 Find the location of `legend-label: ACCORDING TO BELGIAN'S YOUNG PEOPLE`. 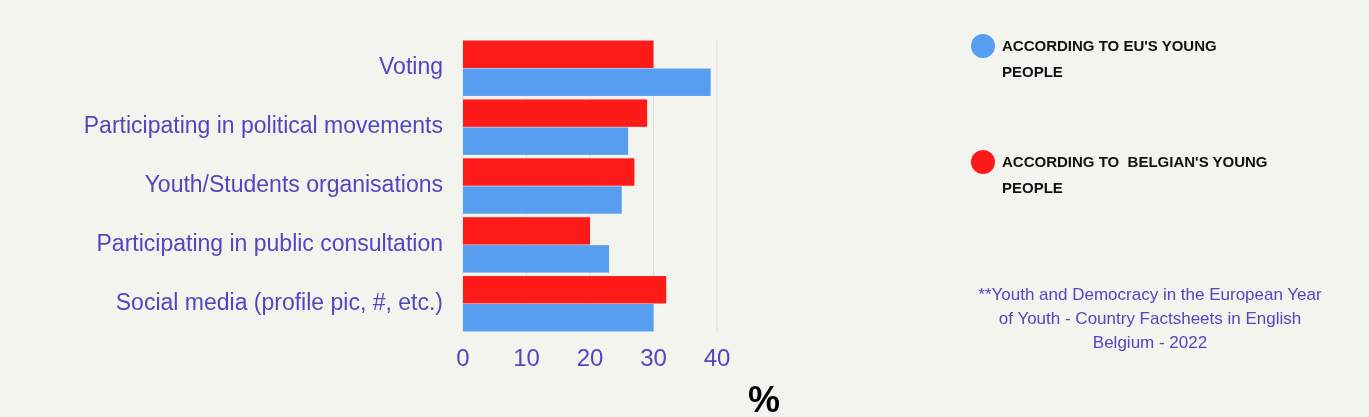

legend-label: ACCORDING TO BELGIAN'S YOUNG PEOPLE is located at coordinates (1135, 174).